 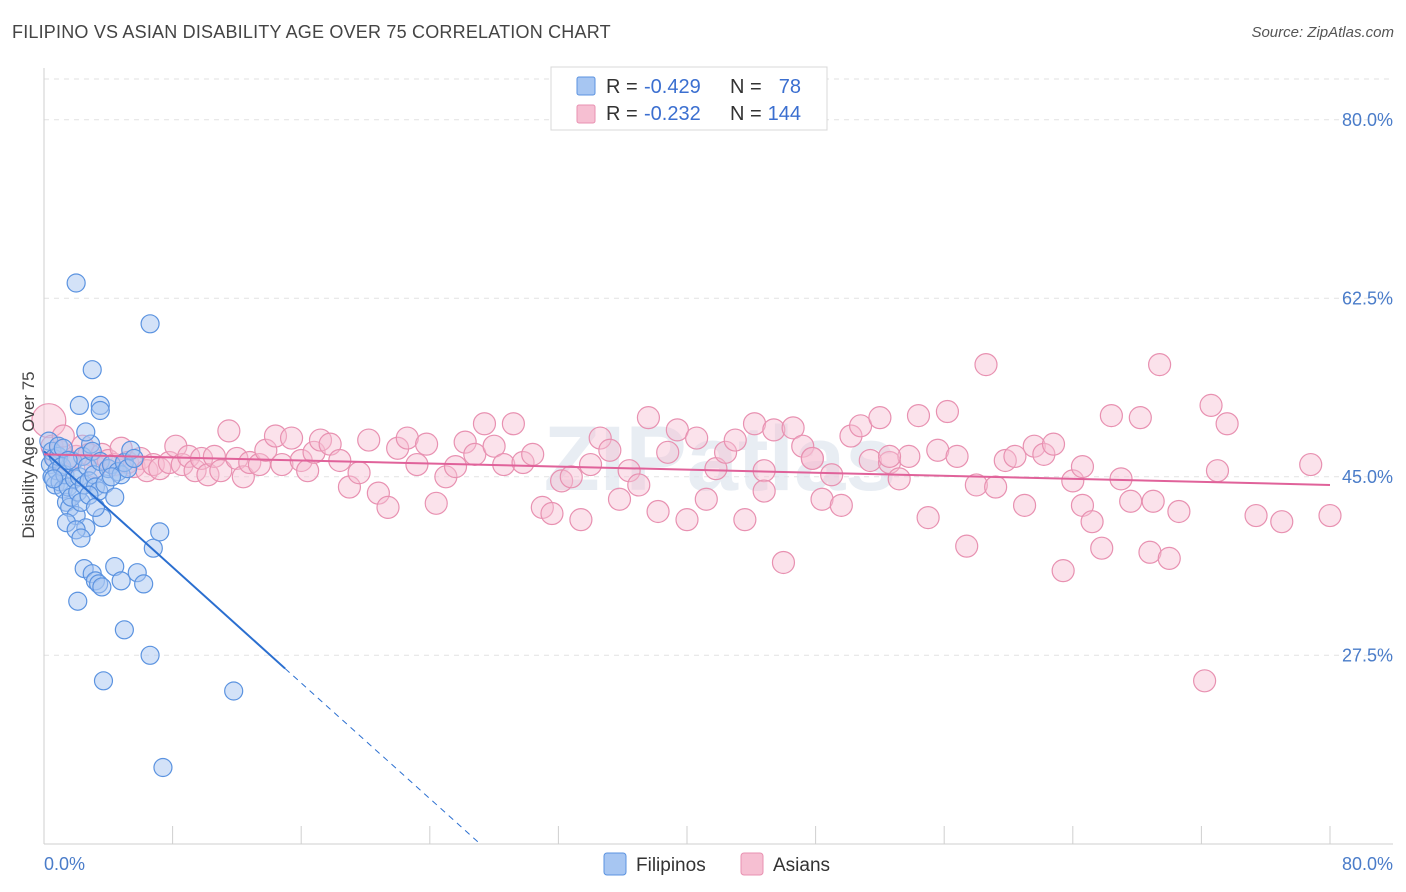 I want to click on bottom-legend-asians: Asians, so click(x=801, y=865).